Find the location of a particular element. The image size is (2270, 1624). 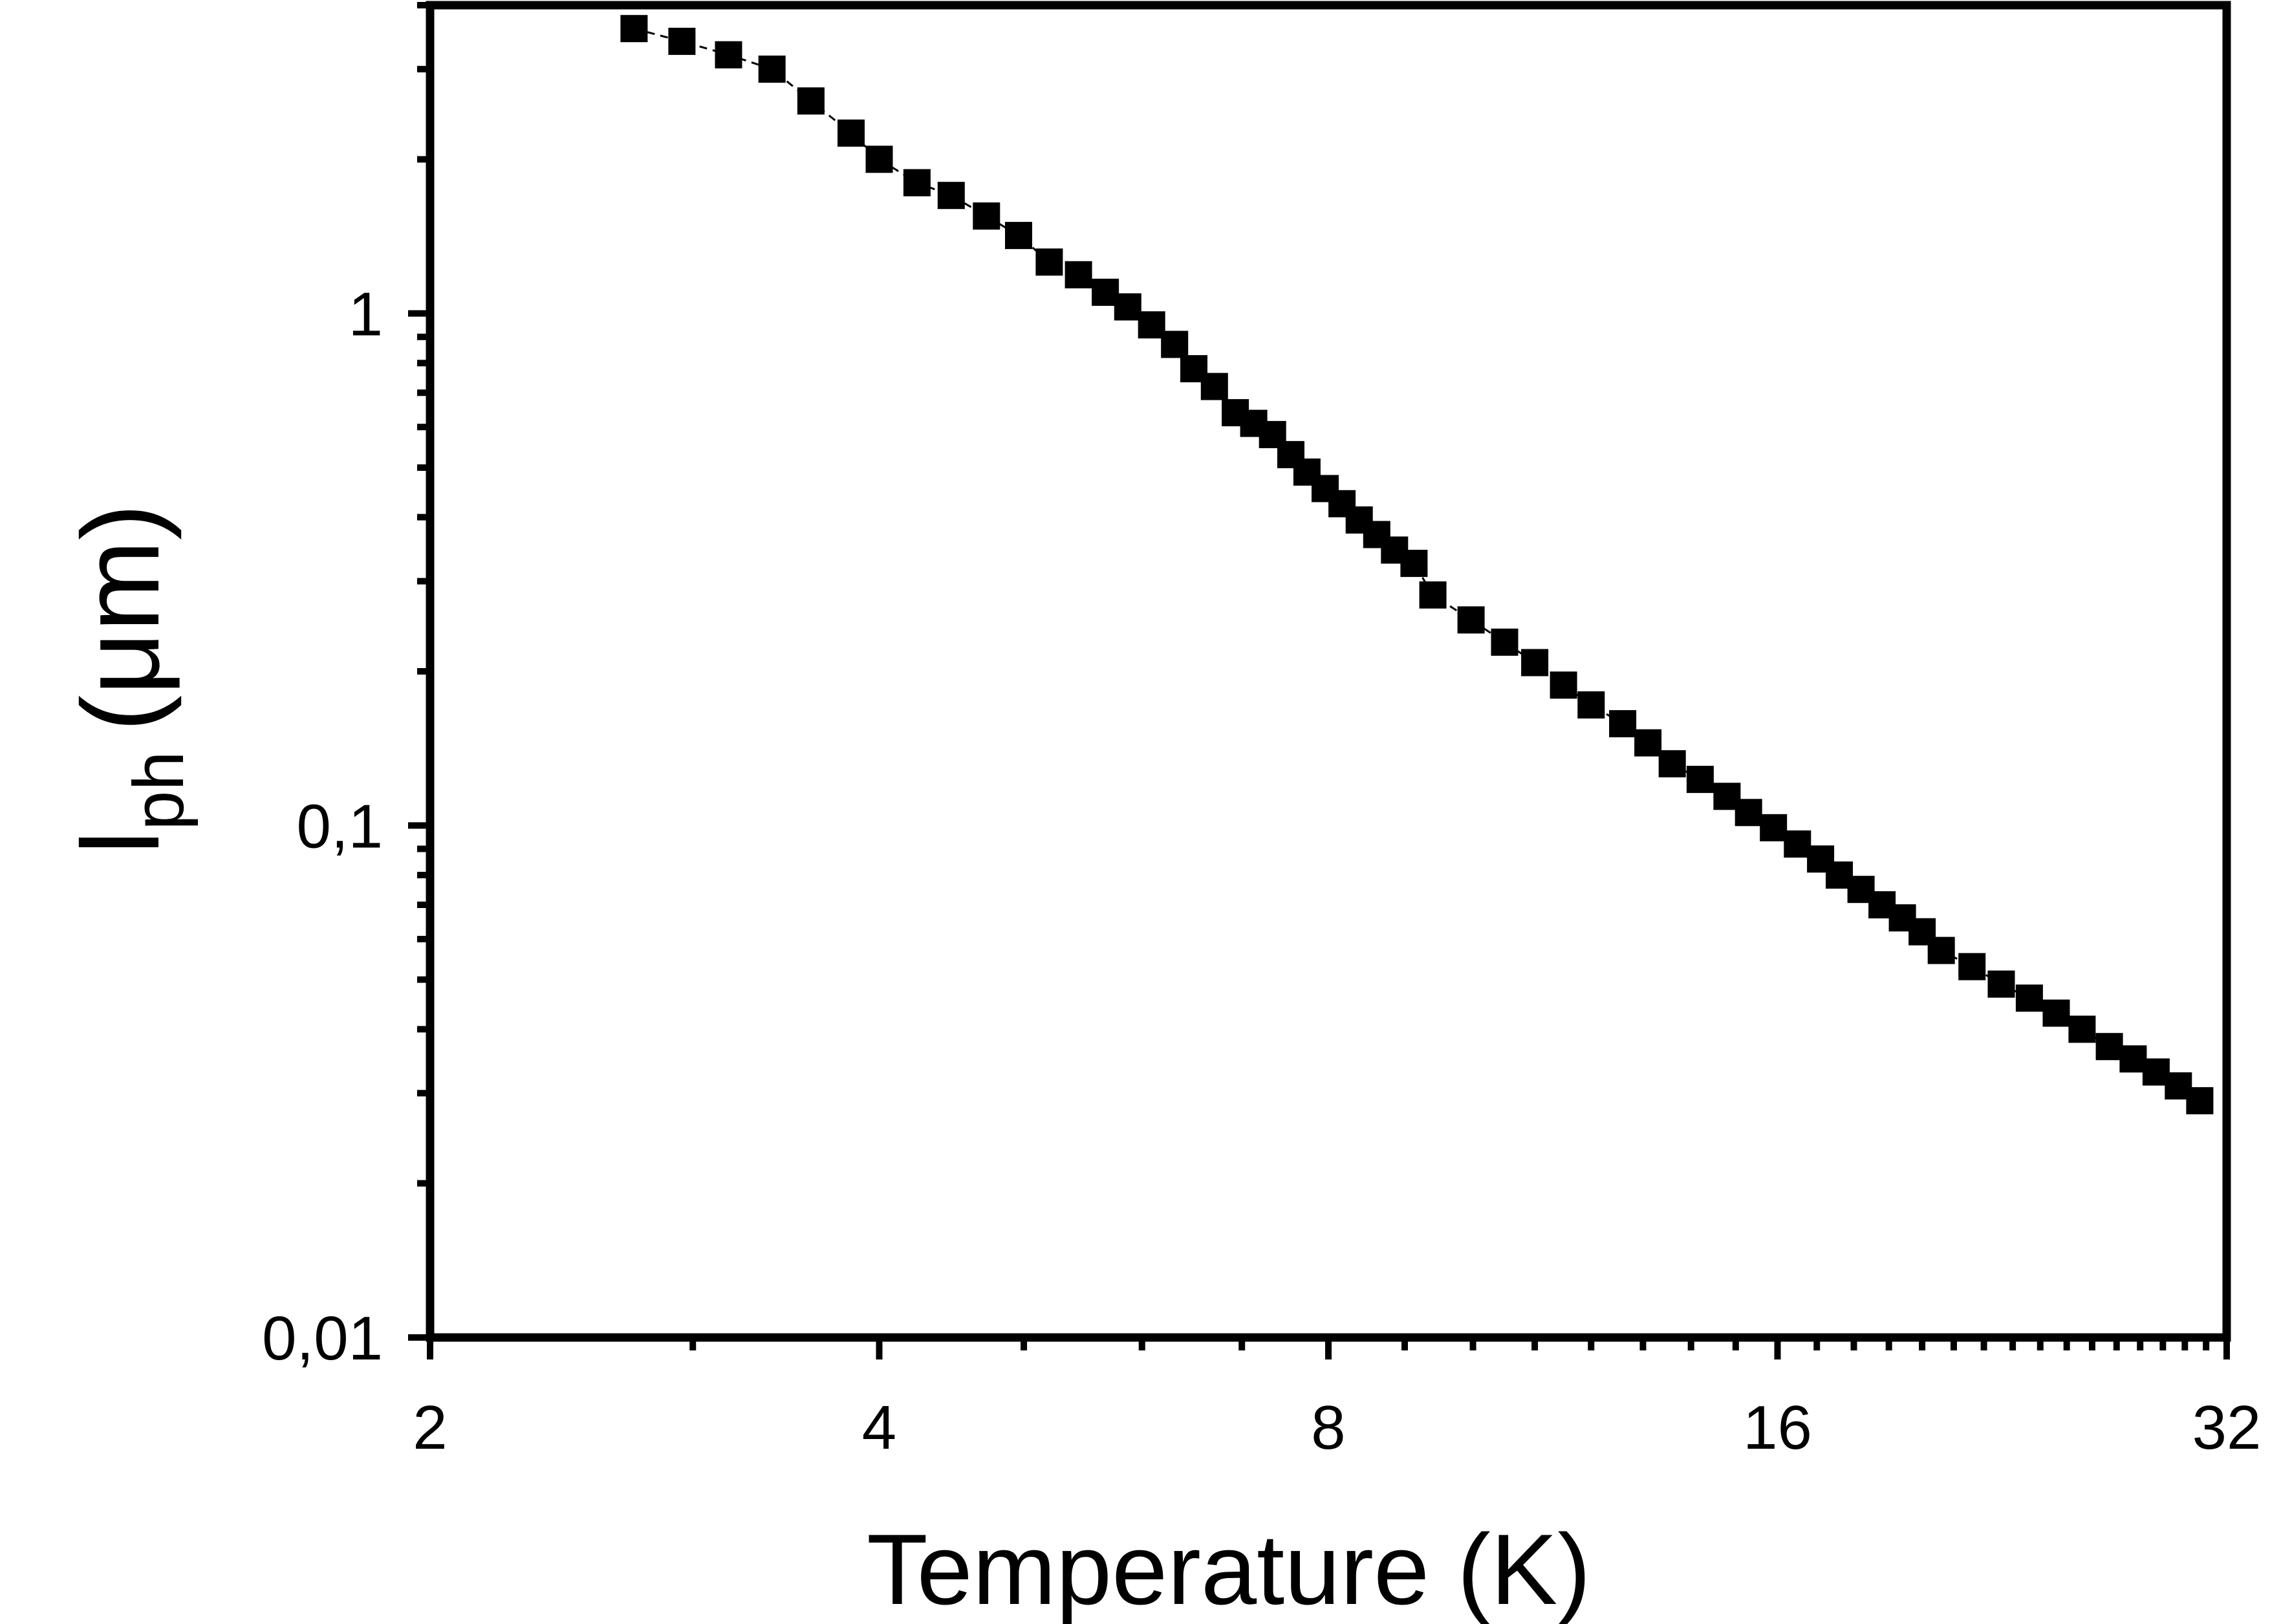

svg-text:lph(μm): lph (μm) is located at coordinates (129, 680).